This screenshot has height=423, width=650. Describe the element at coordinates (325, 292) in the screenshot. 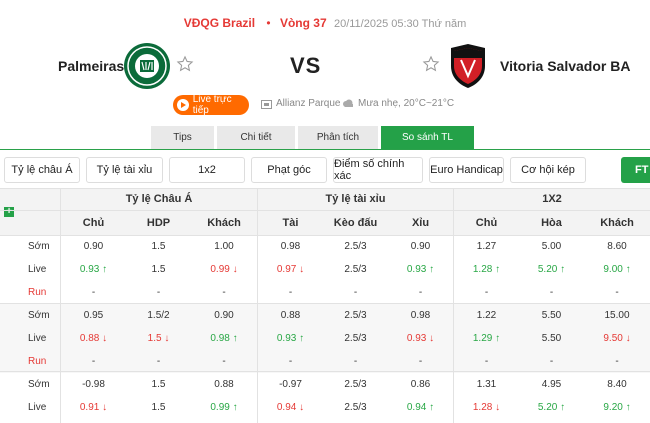

I see `table-row: Run - - - - - - - - -` at that location.